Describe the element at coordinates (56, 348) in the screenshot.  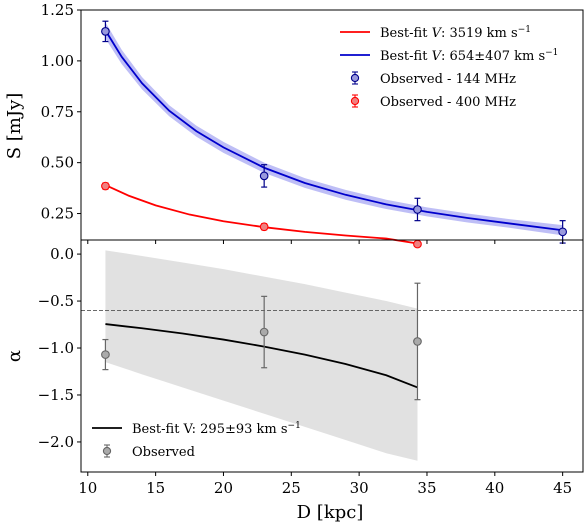
I see `y-tick-label: −1.0` at that location.